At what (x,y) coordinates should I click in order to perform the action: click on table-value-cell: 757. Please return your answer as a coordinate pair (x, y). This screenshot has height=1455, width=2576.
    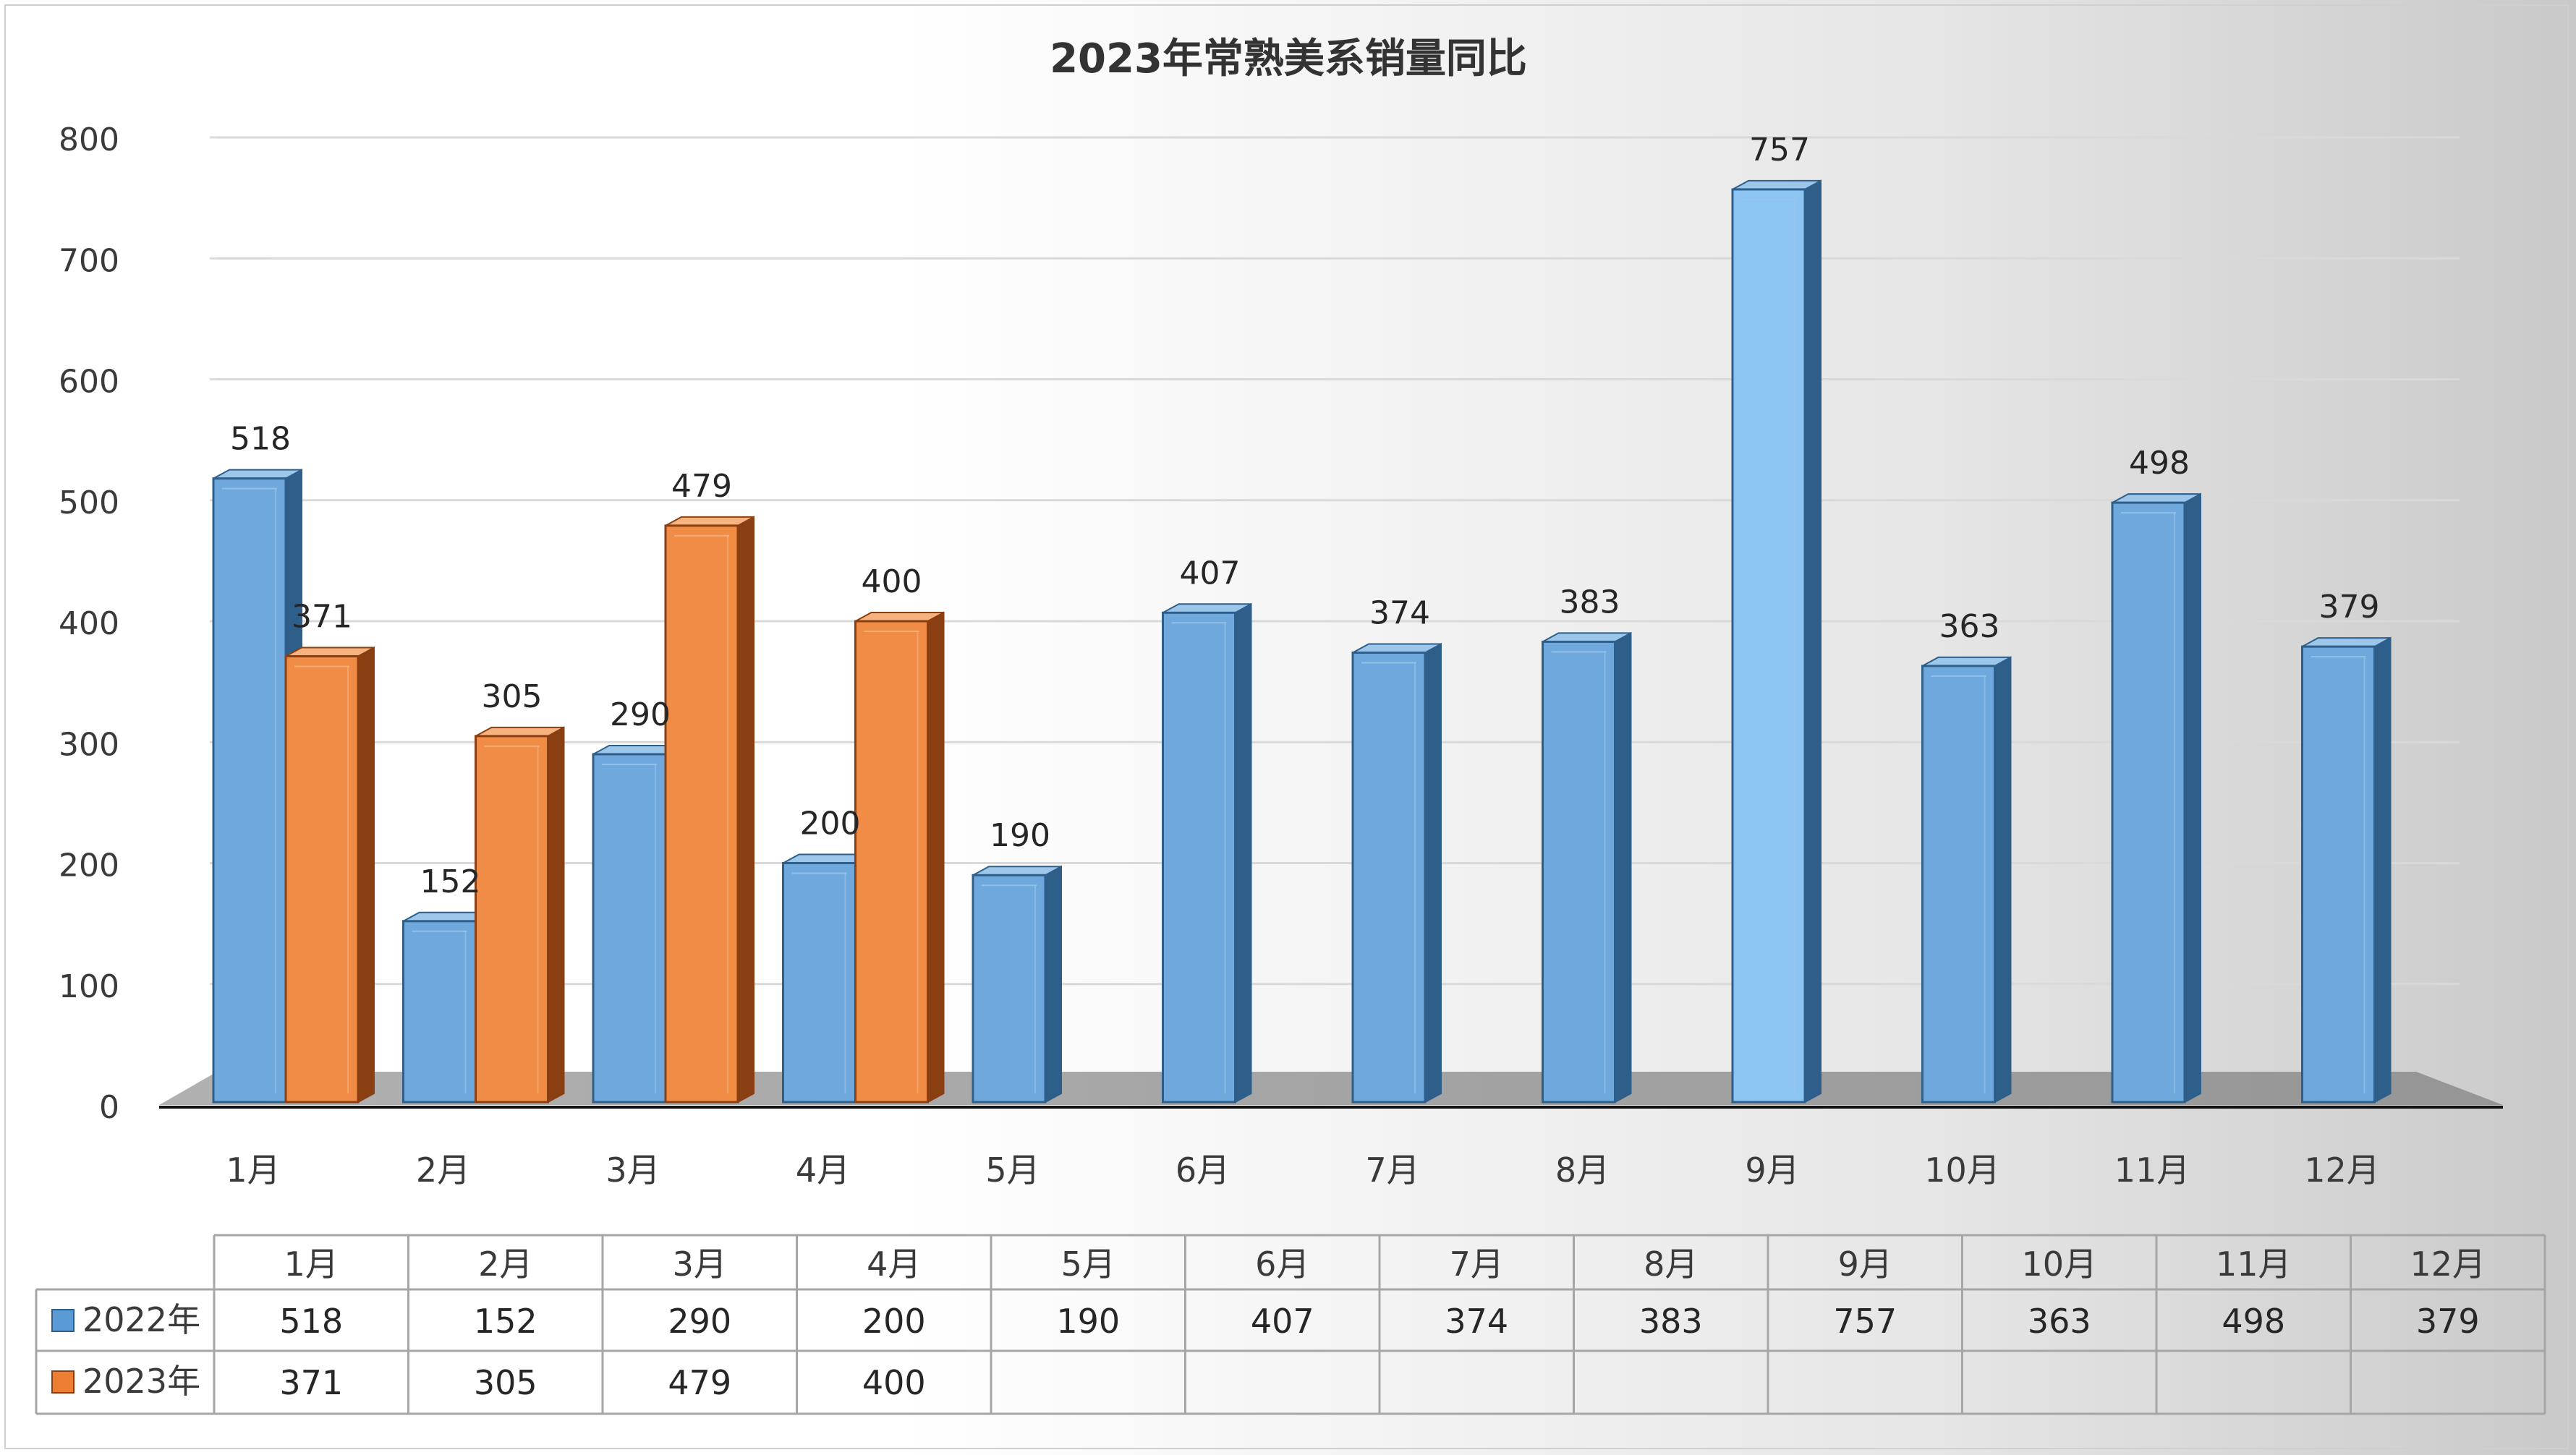
    Looking at the image, I should click on (1865, 1322).